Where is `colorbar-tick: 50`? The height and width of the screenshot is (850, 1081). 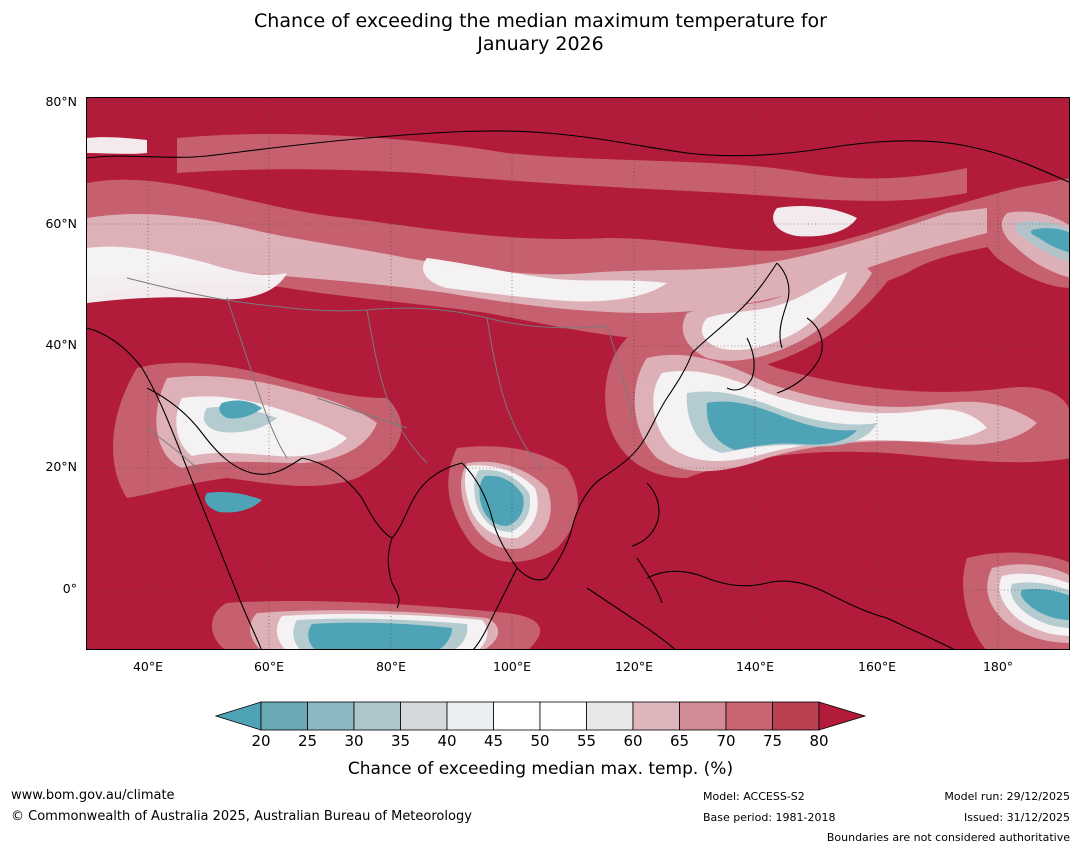
colorbar-tick: 50 is located at coordinates (540, 741).